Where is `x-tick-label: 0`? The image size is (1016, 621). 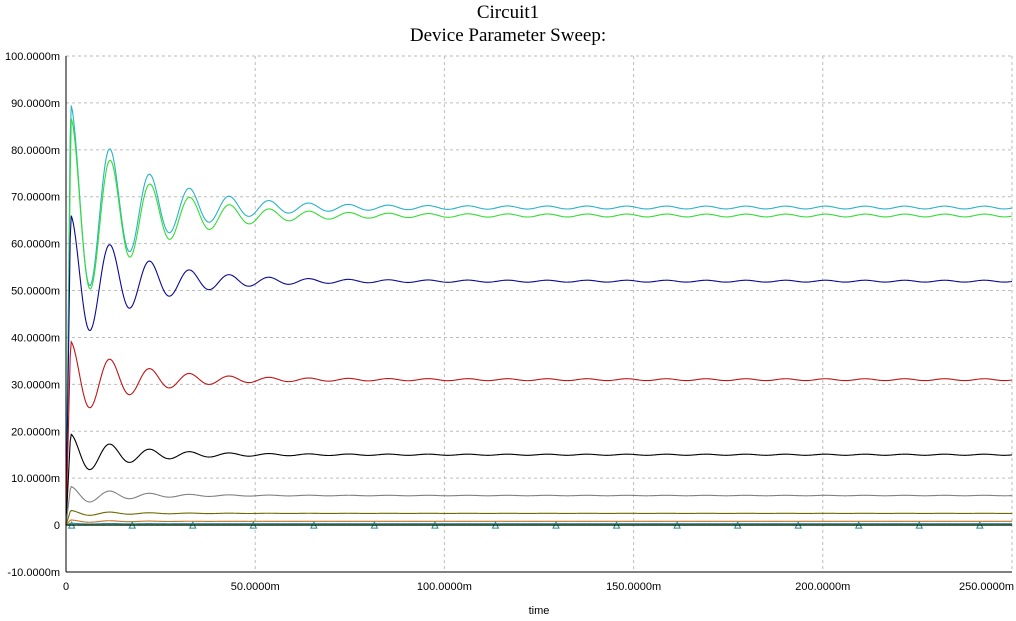 x-tick-label: 0 is located at coordinates (66, 587).